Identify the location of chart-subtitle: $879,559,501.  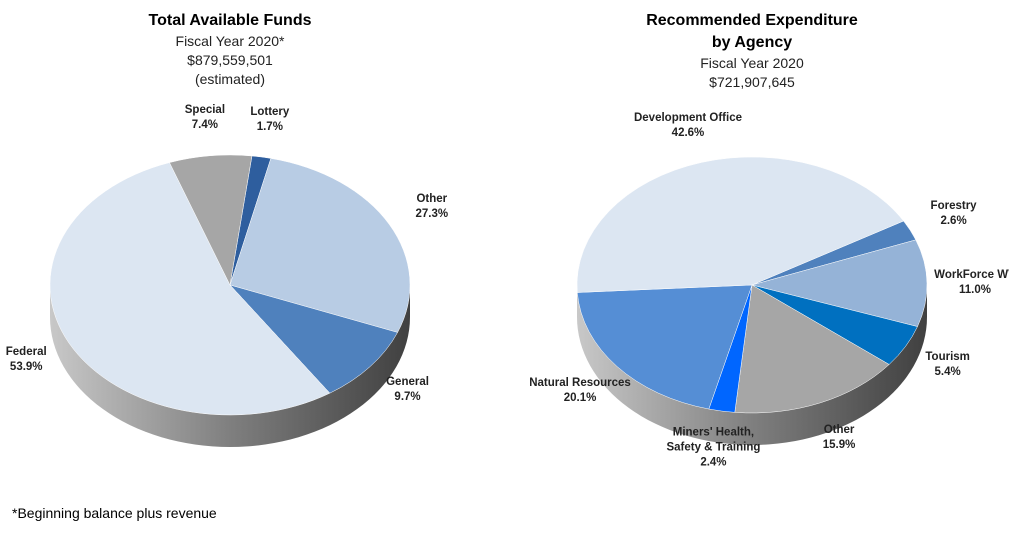
(230, 60).